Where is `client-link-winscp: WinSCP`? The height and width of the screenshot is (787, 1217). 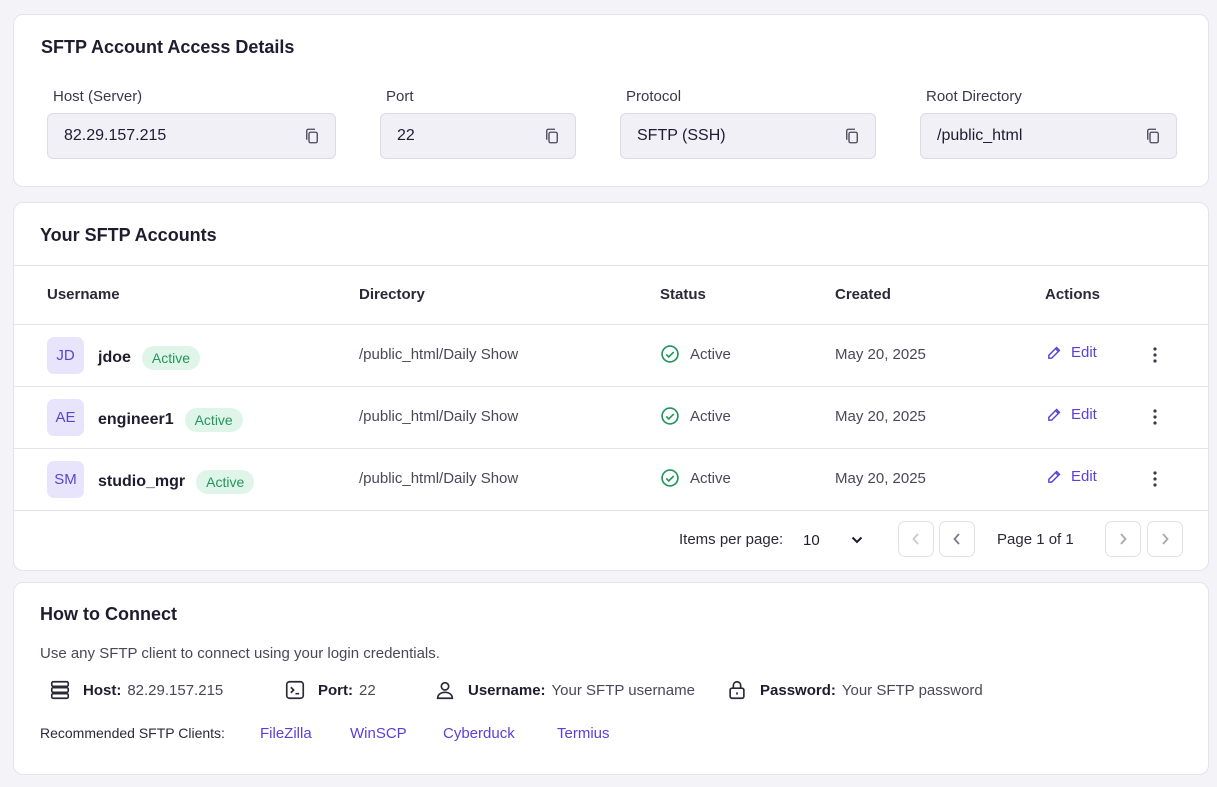 client-link-winscp: WinSCP is located at coordinates (378, 733).